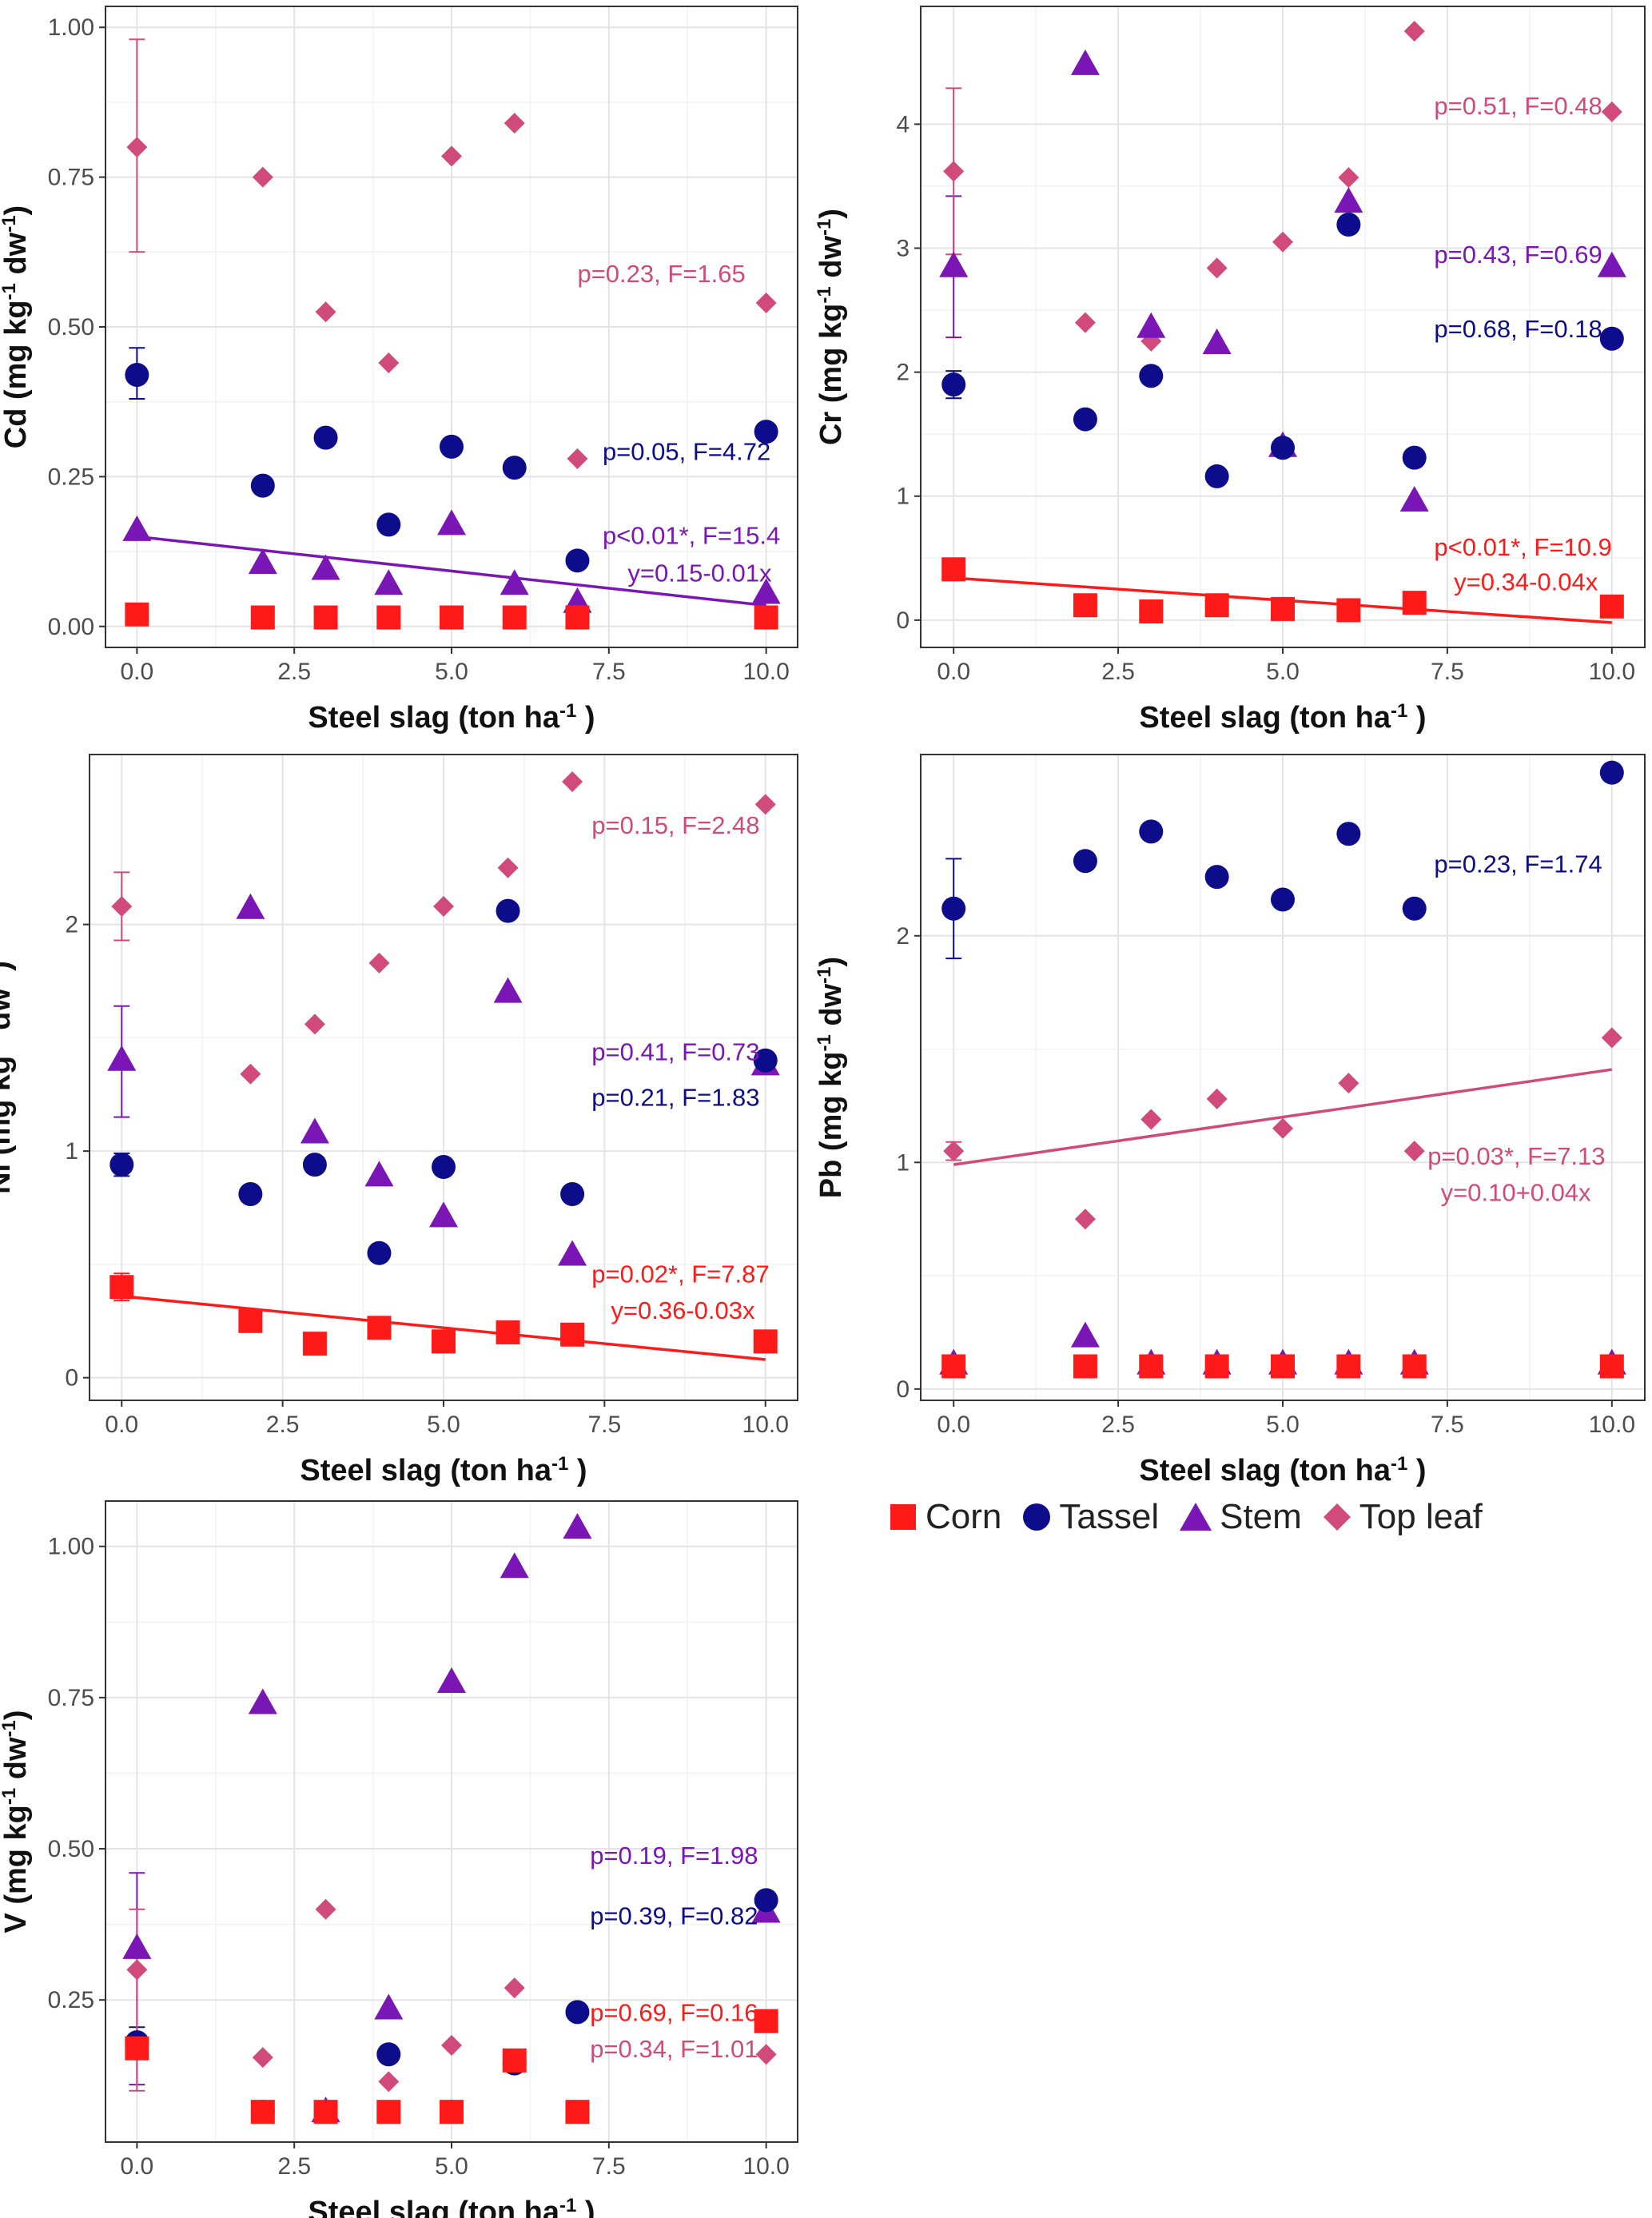 The height and width of the screenshot is (2218, 1652). Describe the element at coordinates (451, 571) in the screenshot. I see `fit-line-stem` at that location.